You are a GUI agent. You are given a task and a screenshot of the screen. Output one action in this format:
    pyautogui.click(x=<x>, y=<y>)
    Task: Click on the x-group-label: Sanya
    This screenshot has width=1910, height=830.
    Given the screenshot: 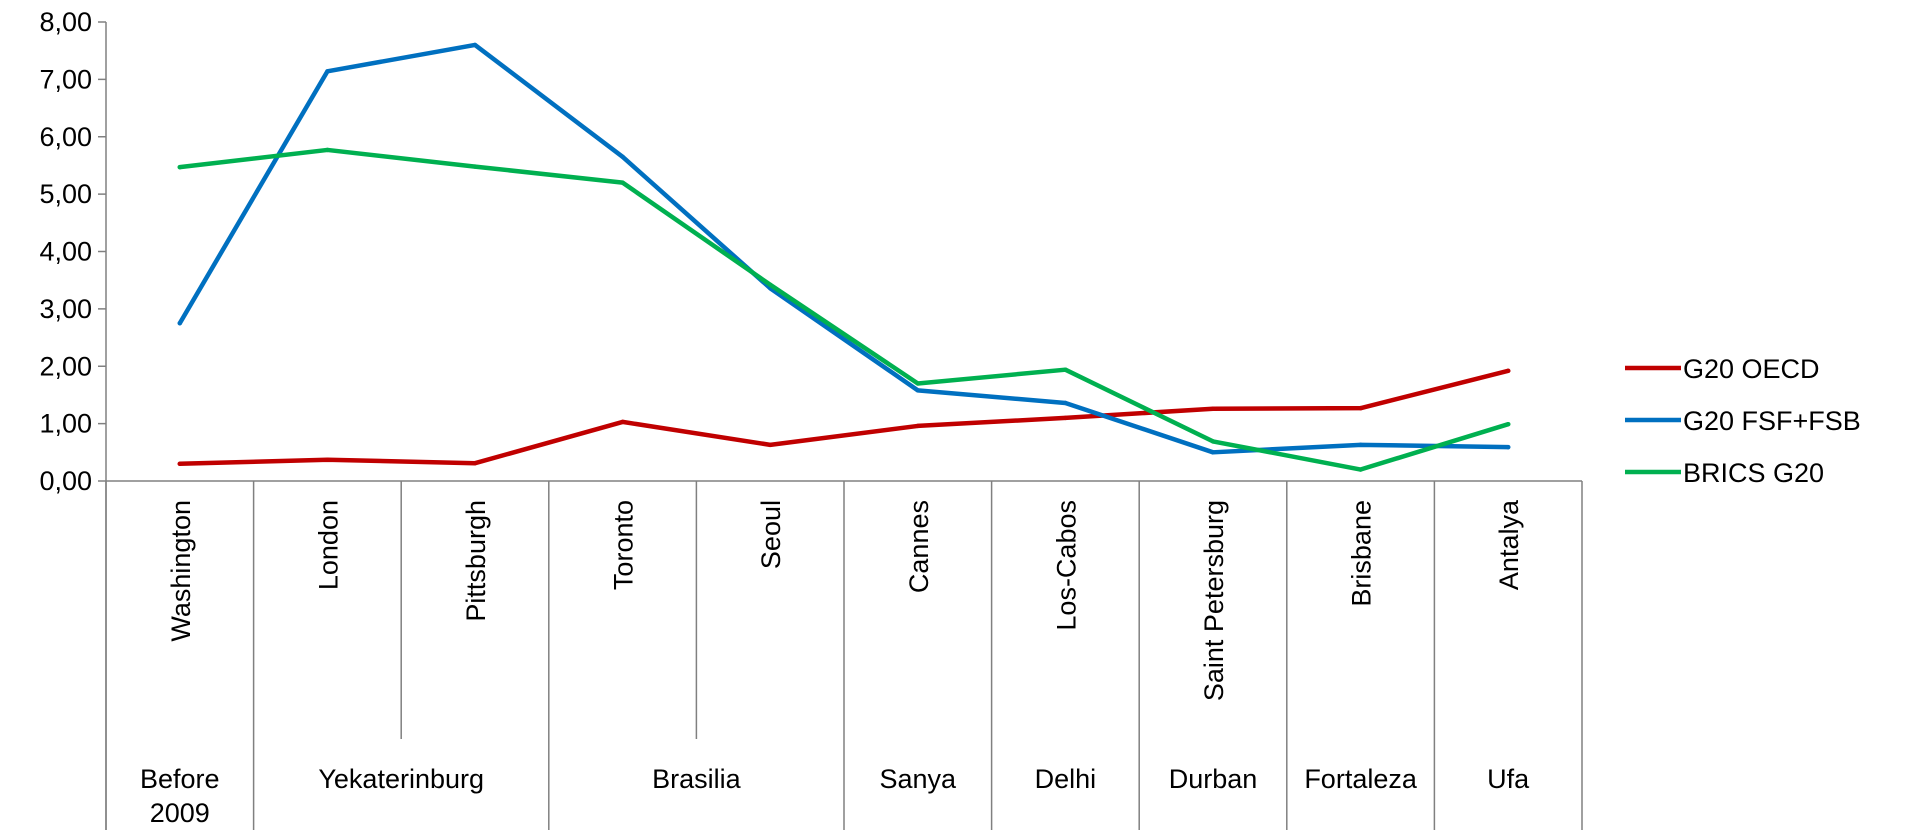 What is the action you would take?
    pyautogui.click(x=919, y=779)
    